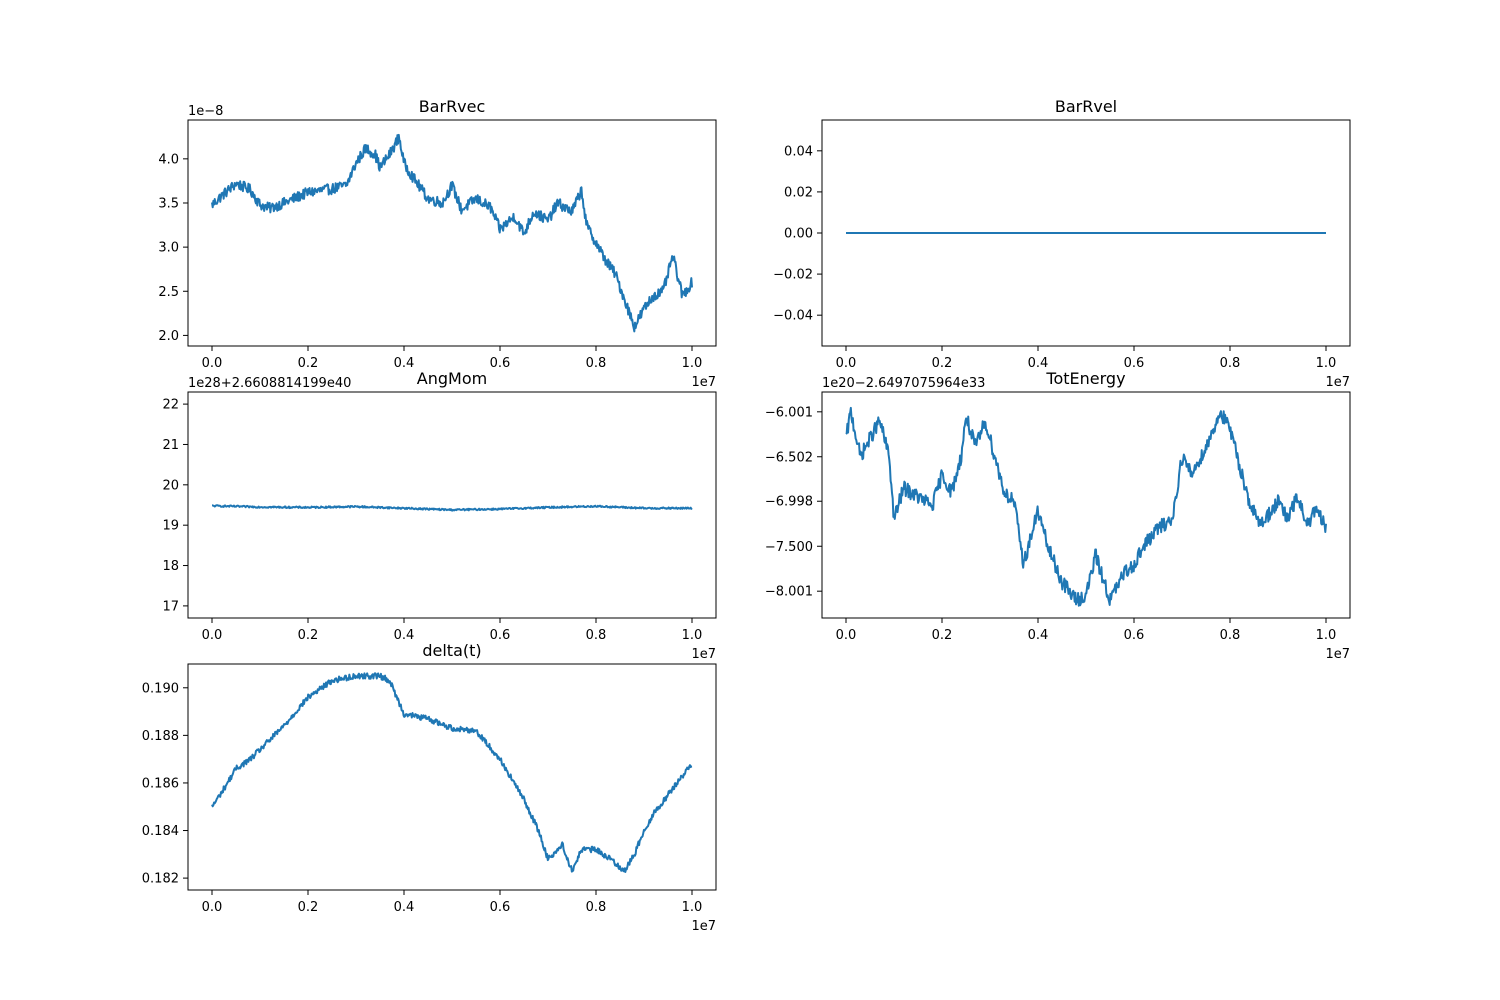 The image size is (1500, 1000). I want to click on y-tick-label: −6.998, so click(789, 502).